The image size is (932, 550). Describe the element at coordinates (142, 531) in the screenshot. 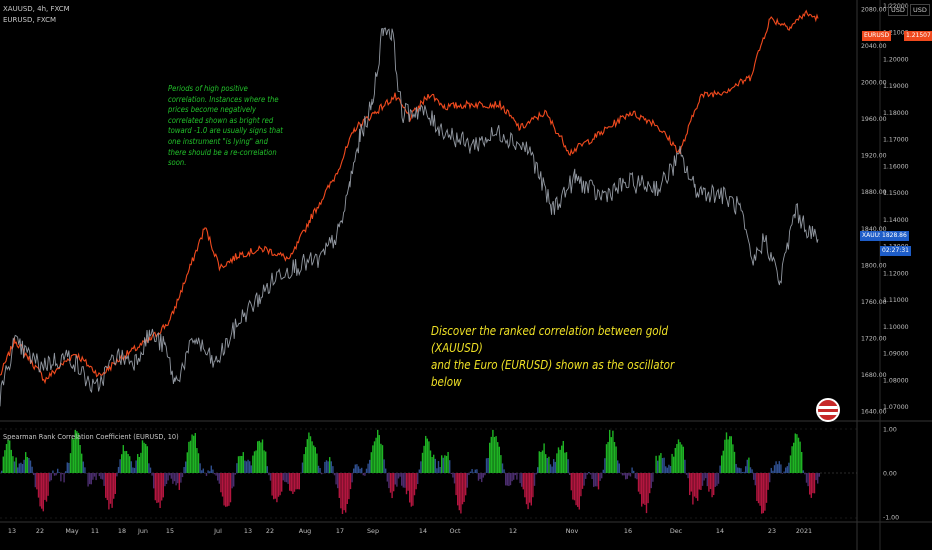

I see `time-tick: Jun` at that location.